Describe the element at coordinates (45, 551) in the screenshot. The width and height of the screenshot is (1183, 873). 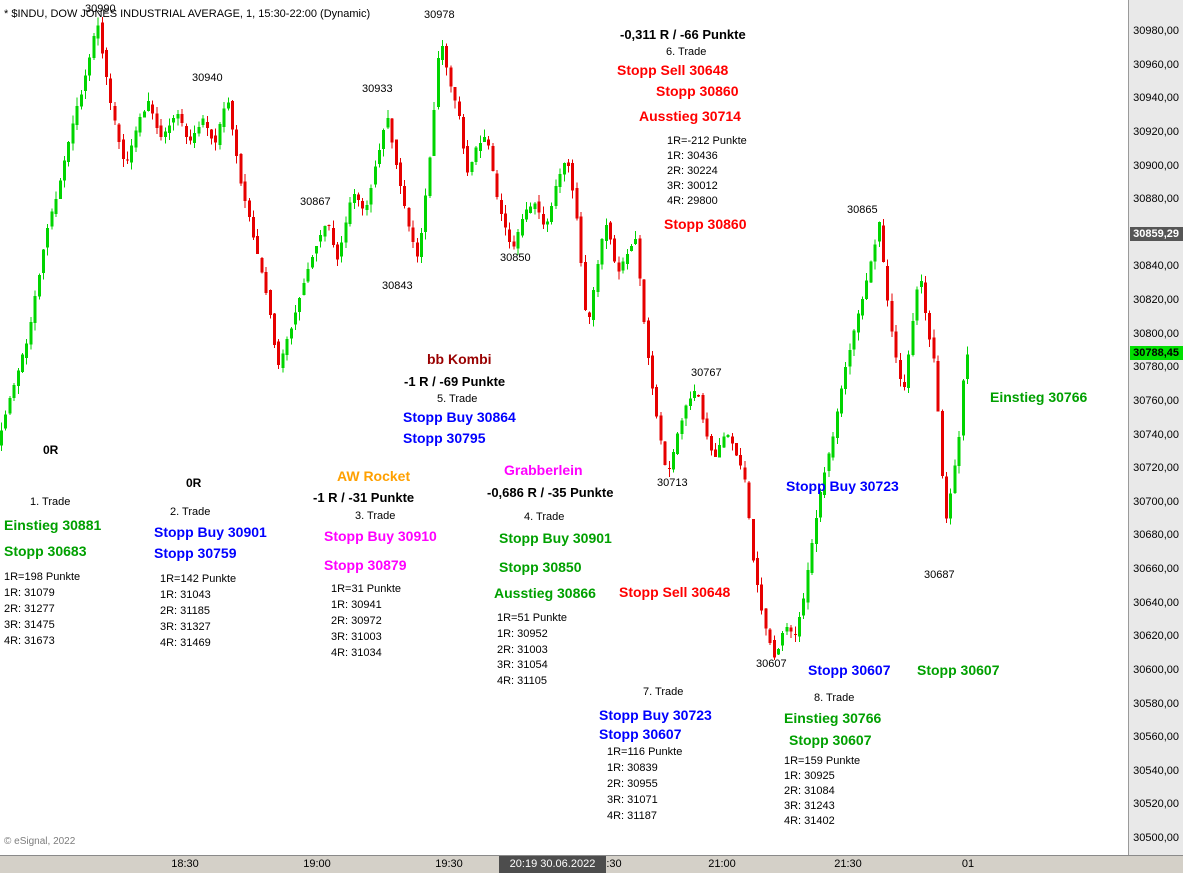
I see `trade1-stopp: Stopp 30683` at that location.